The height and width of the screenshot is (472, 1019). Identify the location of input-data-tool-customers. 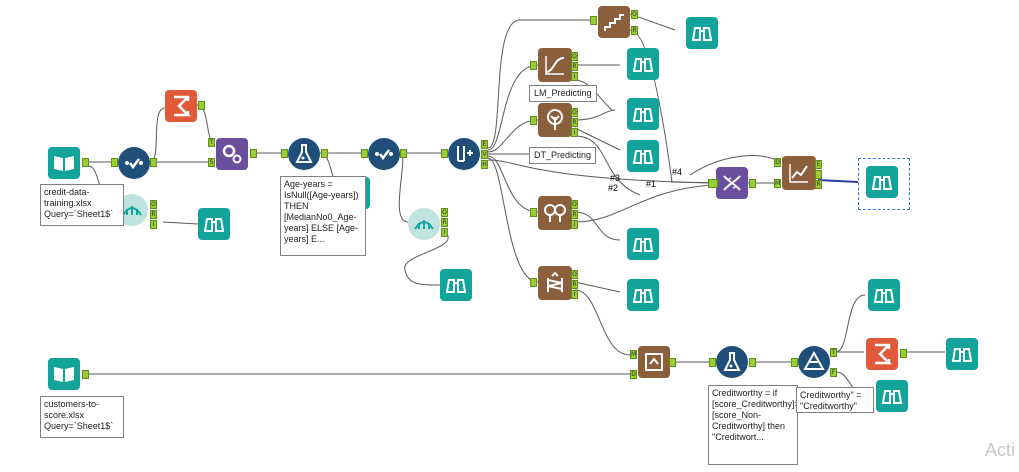
(64, 374).